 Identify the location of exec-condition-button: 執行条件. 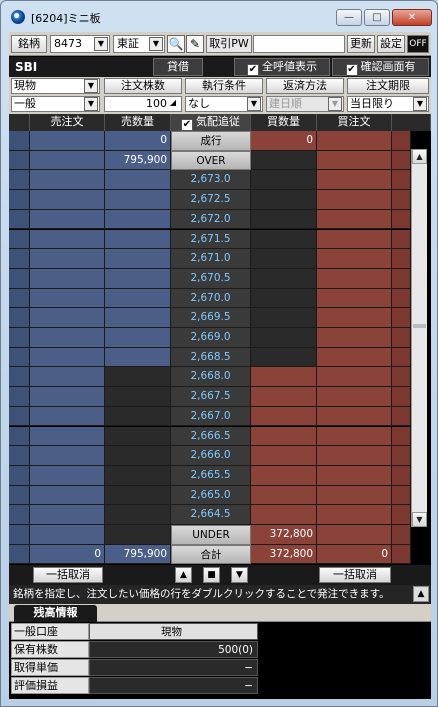
(224, 86).